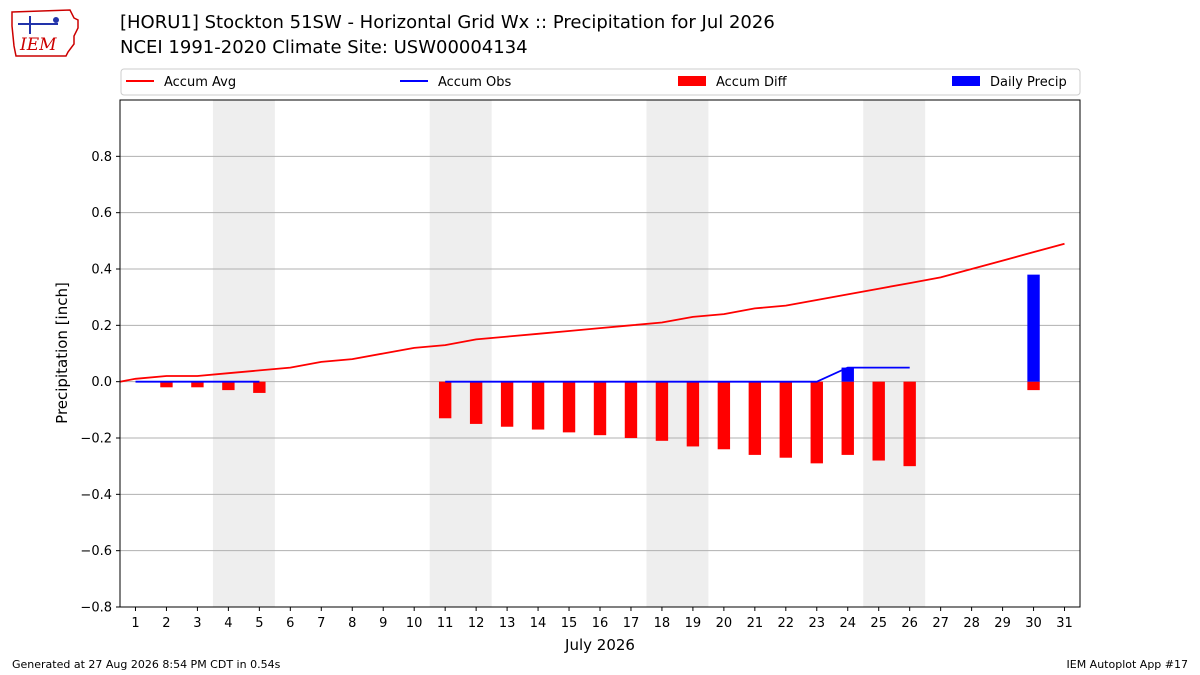 This screenshot has width=1200, height=675. Describe the element at coordinates (693, 623) in the screenshot. I see `x-tick-label: 19` at that location.